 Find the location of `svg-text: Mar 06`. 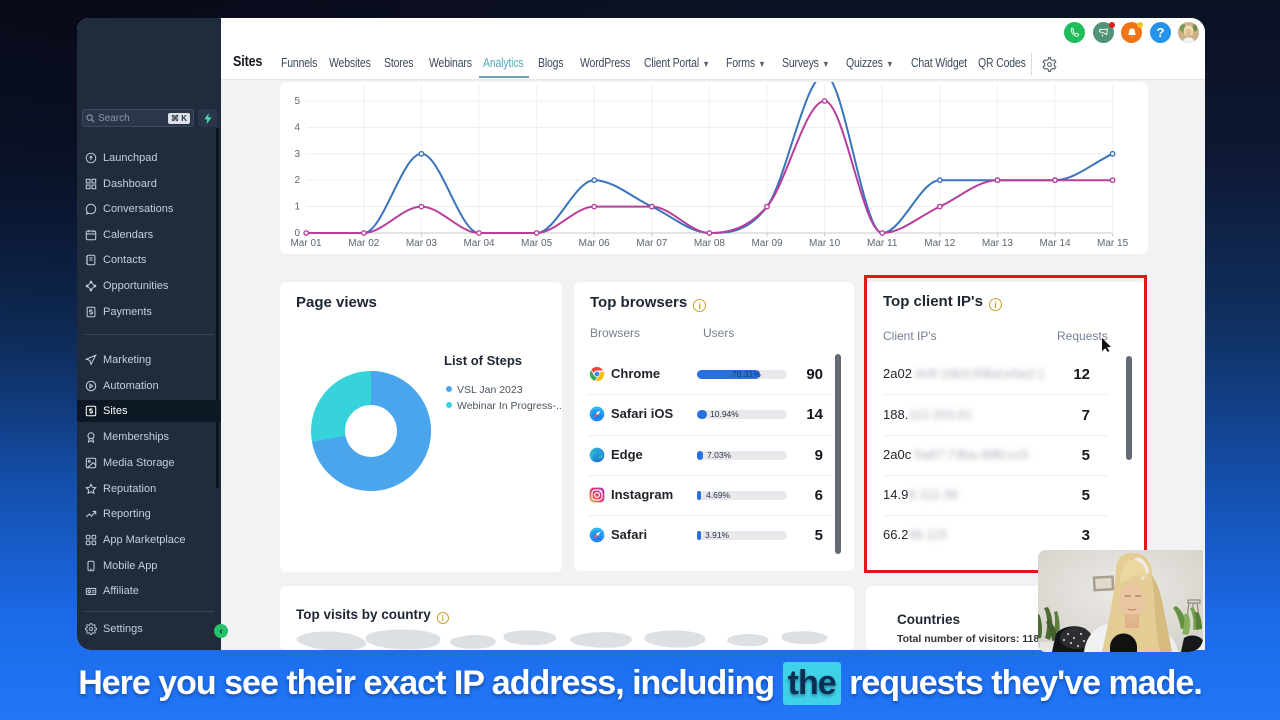

svg-text: Mar 06 is located at coordinates (595, 243).